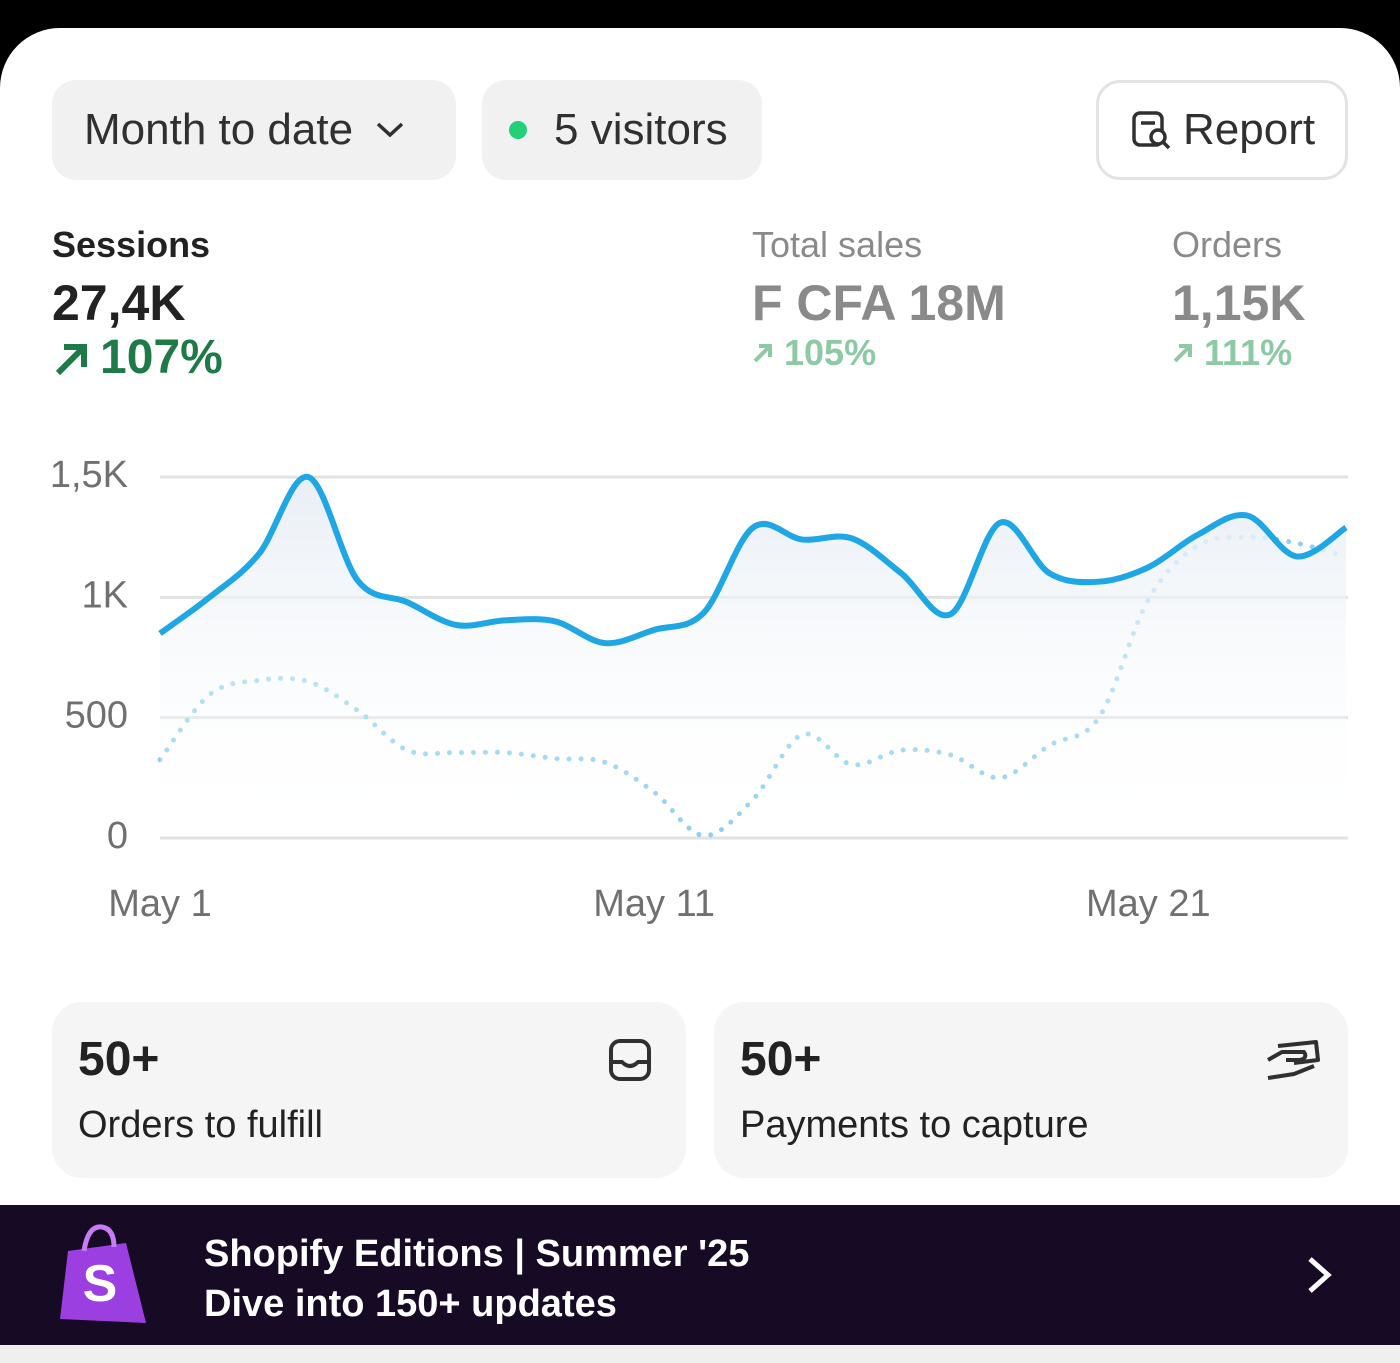 This screenshot has height=1363, width=1400. What do you see at coordinates (1151, 130) in the screenshot?
I see `report-icon` at bounding box center [1151, 130].